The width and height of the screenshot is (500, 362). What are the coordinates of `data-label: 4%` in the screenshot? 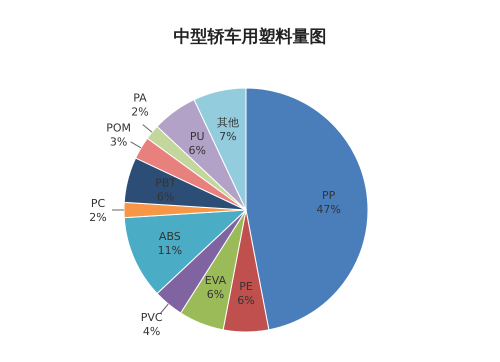 It's located at (151, 331).